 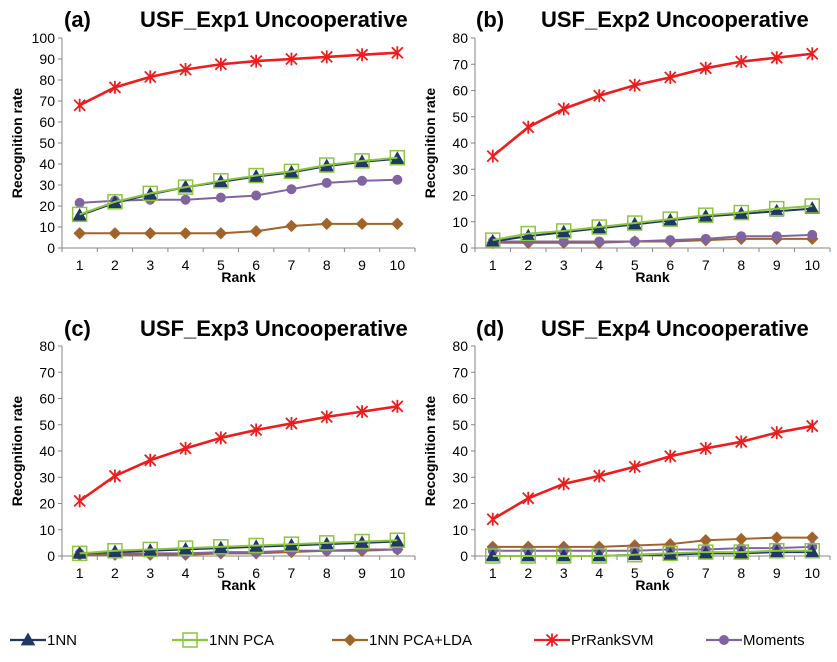 I want to click on x-axis-label: Rank, so click(x=238, y=585).